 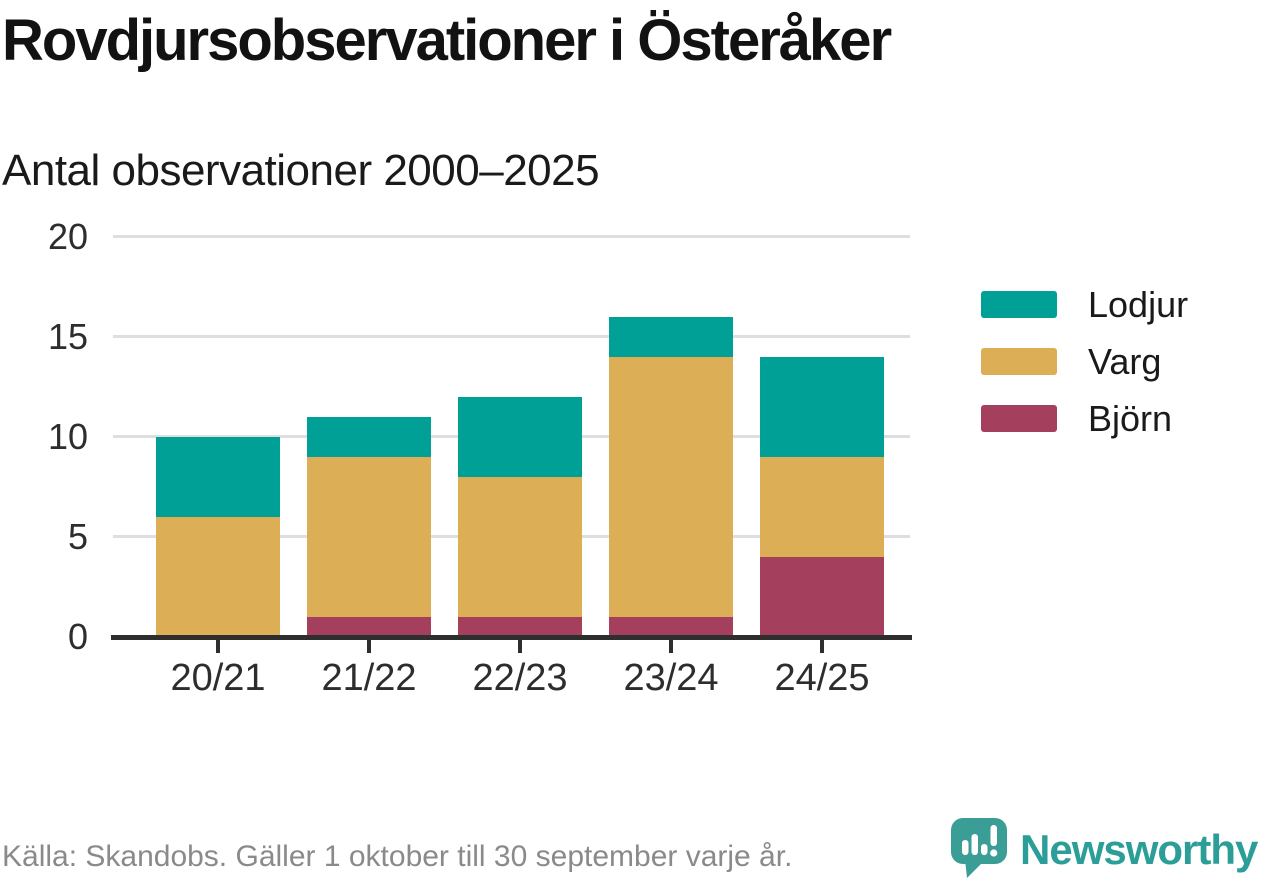 I want to click on legend-swatch-björn, so click(x=1019, y=418).